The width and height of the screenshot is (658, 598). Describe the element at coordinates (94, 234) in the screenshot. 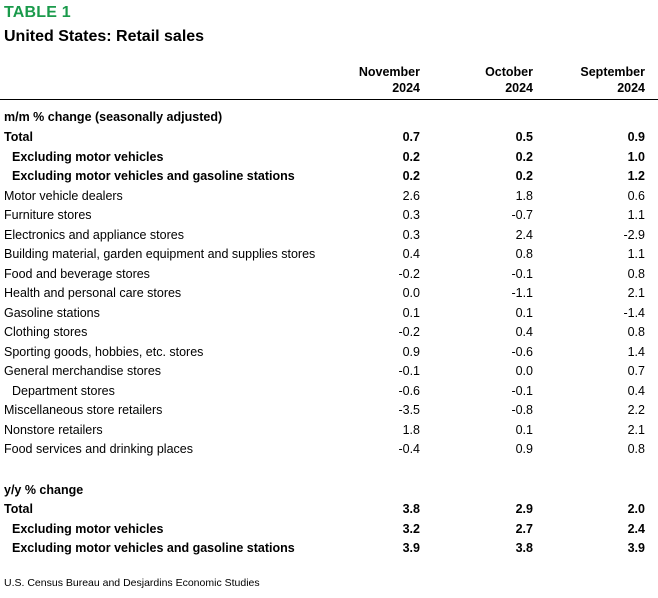

I see `row-label: Electronics and appliance stores` at that location.